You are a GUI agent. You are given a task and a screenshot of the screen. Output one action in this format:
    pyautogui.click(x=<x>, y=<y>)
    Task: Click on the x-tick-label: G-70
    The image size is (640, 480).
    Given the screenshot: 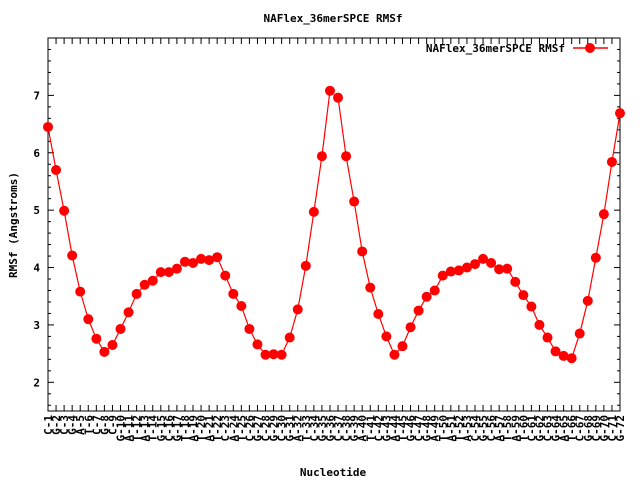 What is the action you would take?
    pyautogui.click(x=604, y=428)
    